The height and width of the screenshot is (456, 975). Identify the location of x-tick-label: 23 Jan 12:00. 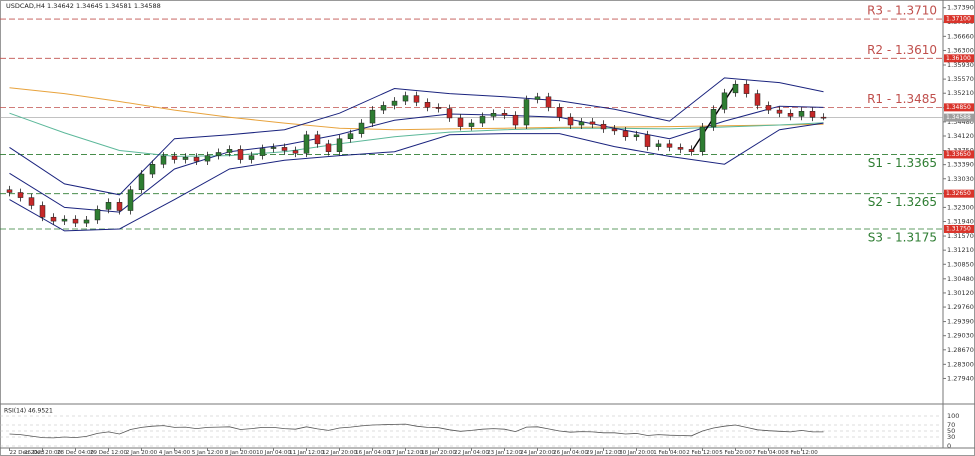
(504, 453).